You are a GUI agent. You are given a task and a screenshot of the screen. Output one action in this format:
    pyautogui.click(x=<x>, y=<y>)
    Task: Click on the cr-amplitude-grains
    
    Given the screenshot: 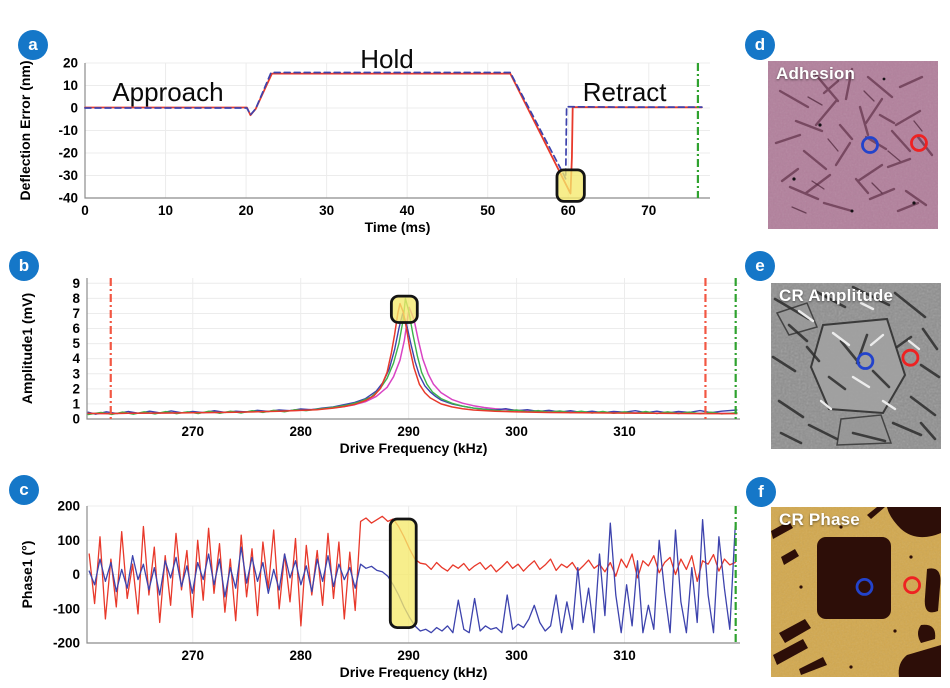 What is the action you would take?
    pyautogui.click(x=841, y=374)
    